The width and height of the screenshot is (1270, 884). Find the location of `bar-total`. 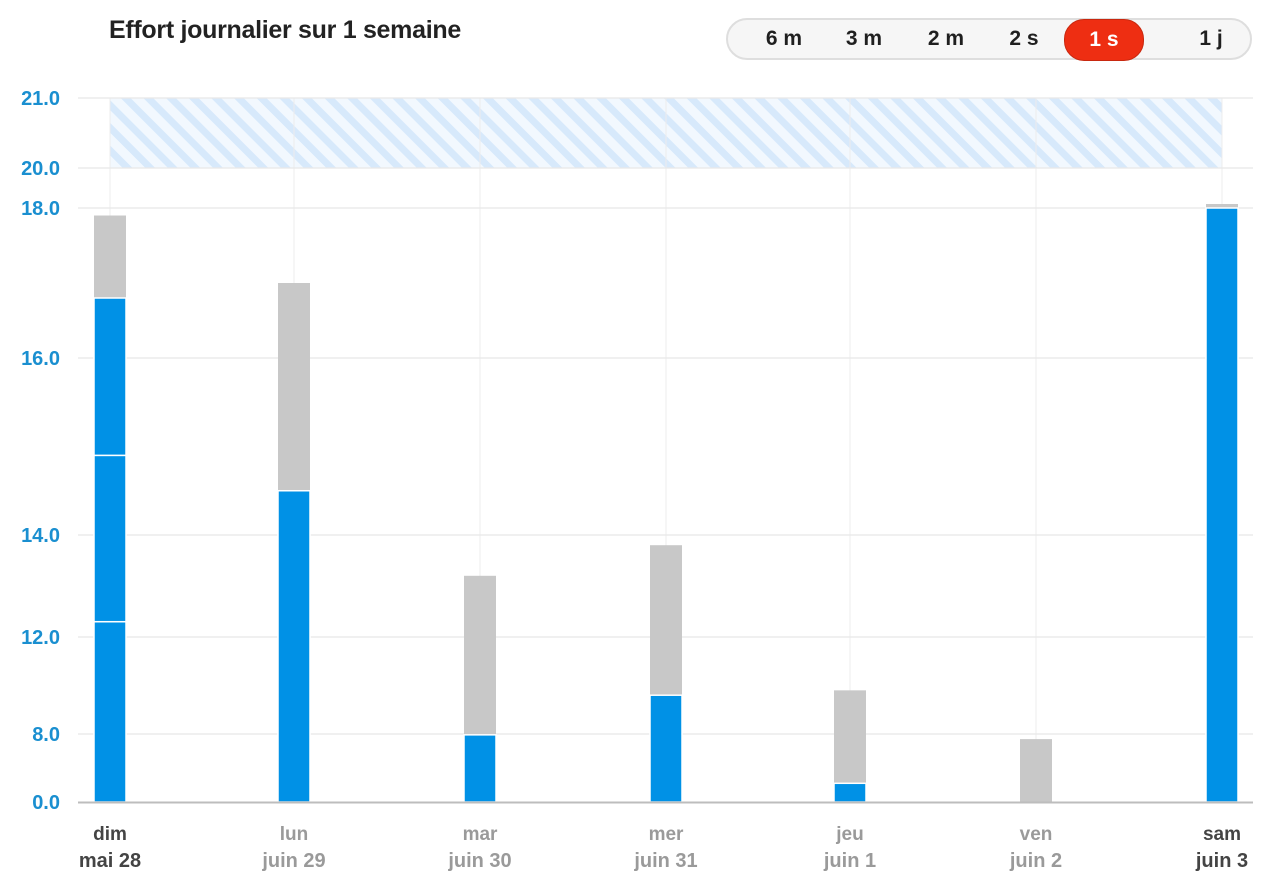

bar-total is located at coordinates (1036, 770).